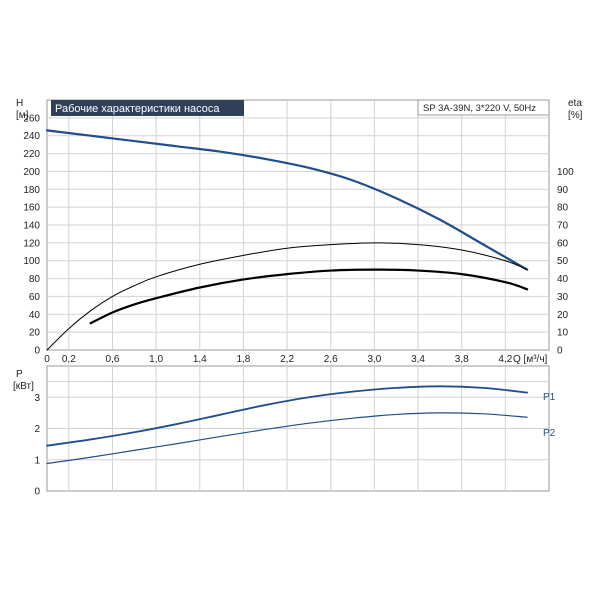  What do you see at coordinates (19, 374) in the screenshot?
I see `power-axis-symbol: P` at bounding box center [19, 374].